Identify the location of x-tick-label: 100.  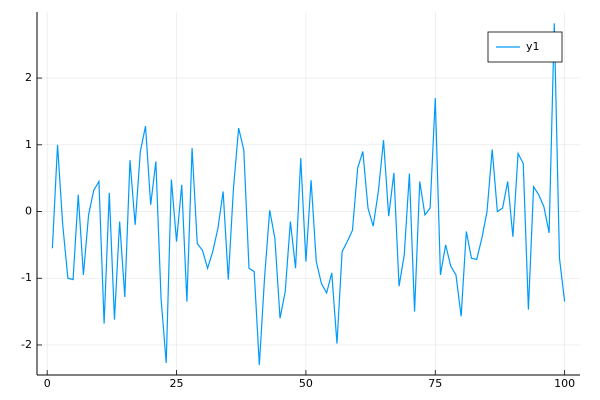
(564, 383).